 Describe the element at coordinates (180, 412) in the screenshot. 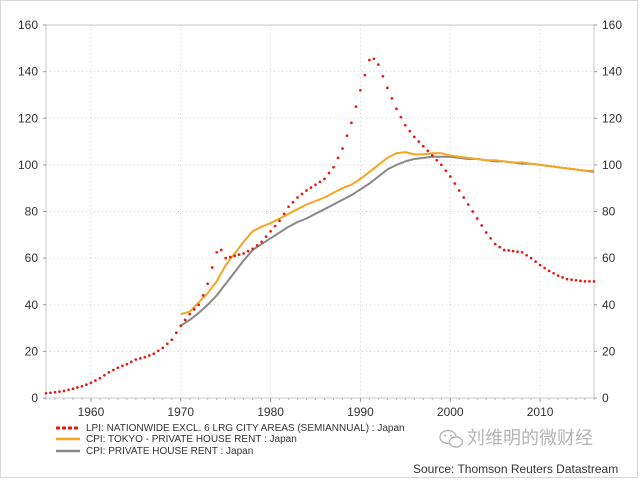

I see `x-tick-label: 1970` at that location.